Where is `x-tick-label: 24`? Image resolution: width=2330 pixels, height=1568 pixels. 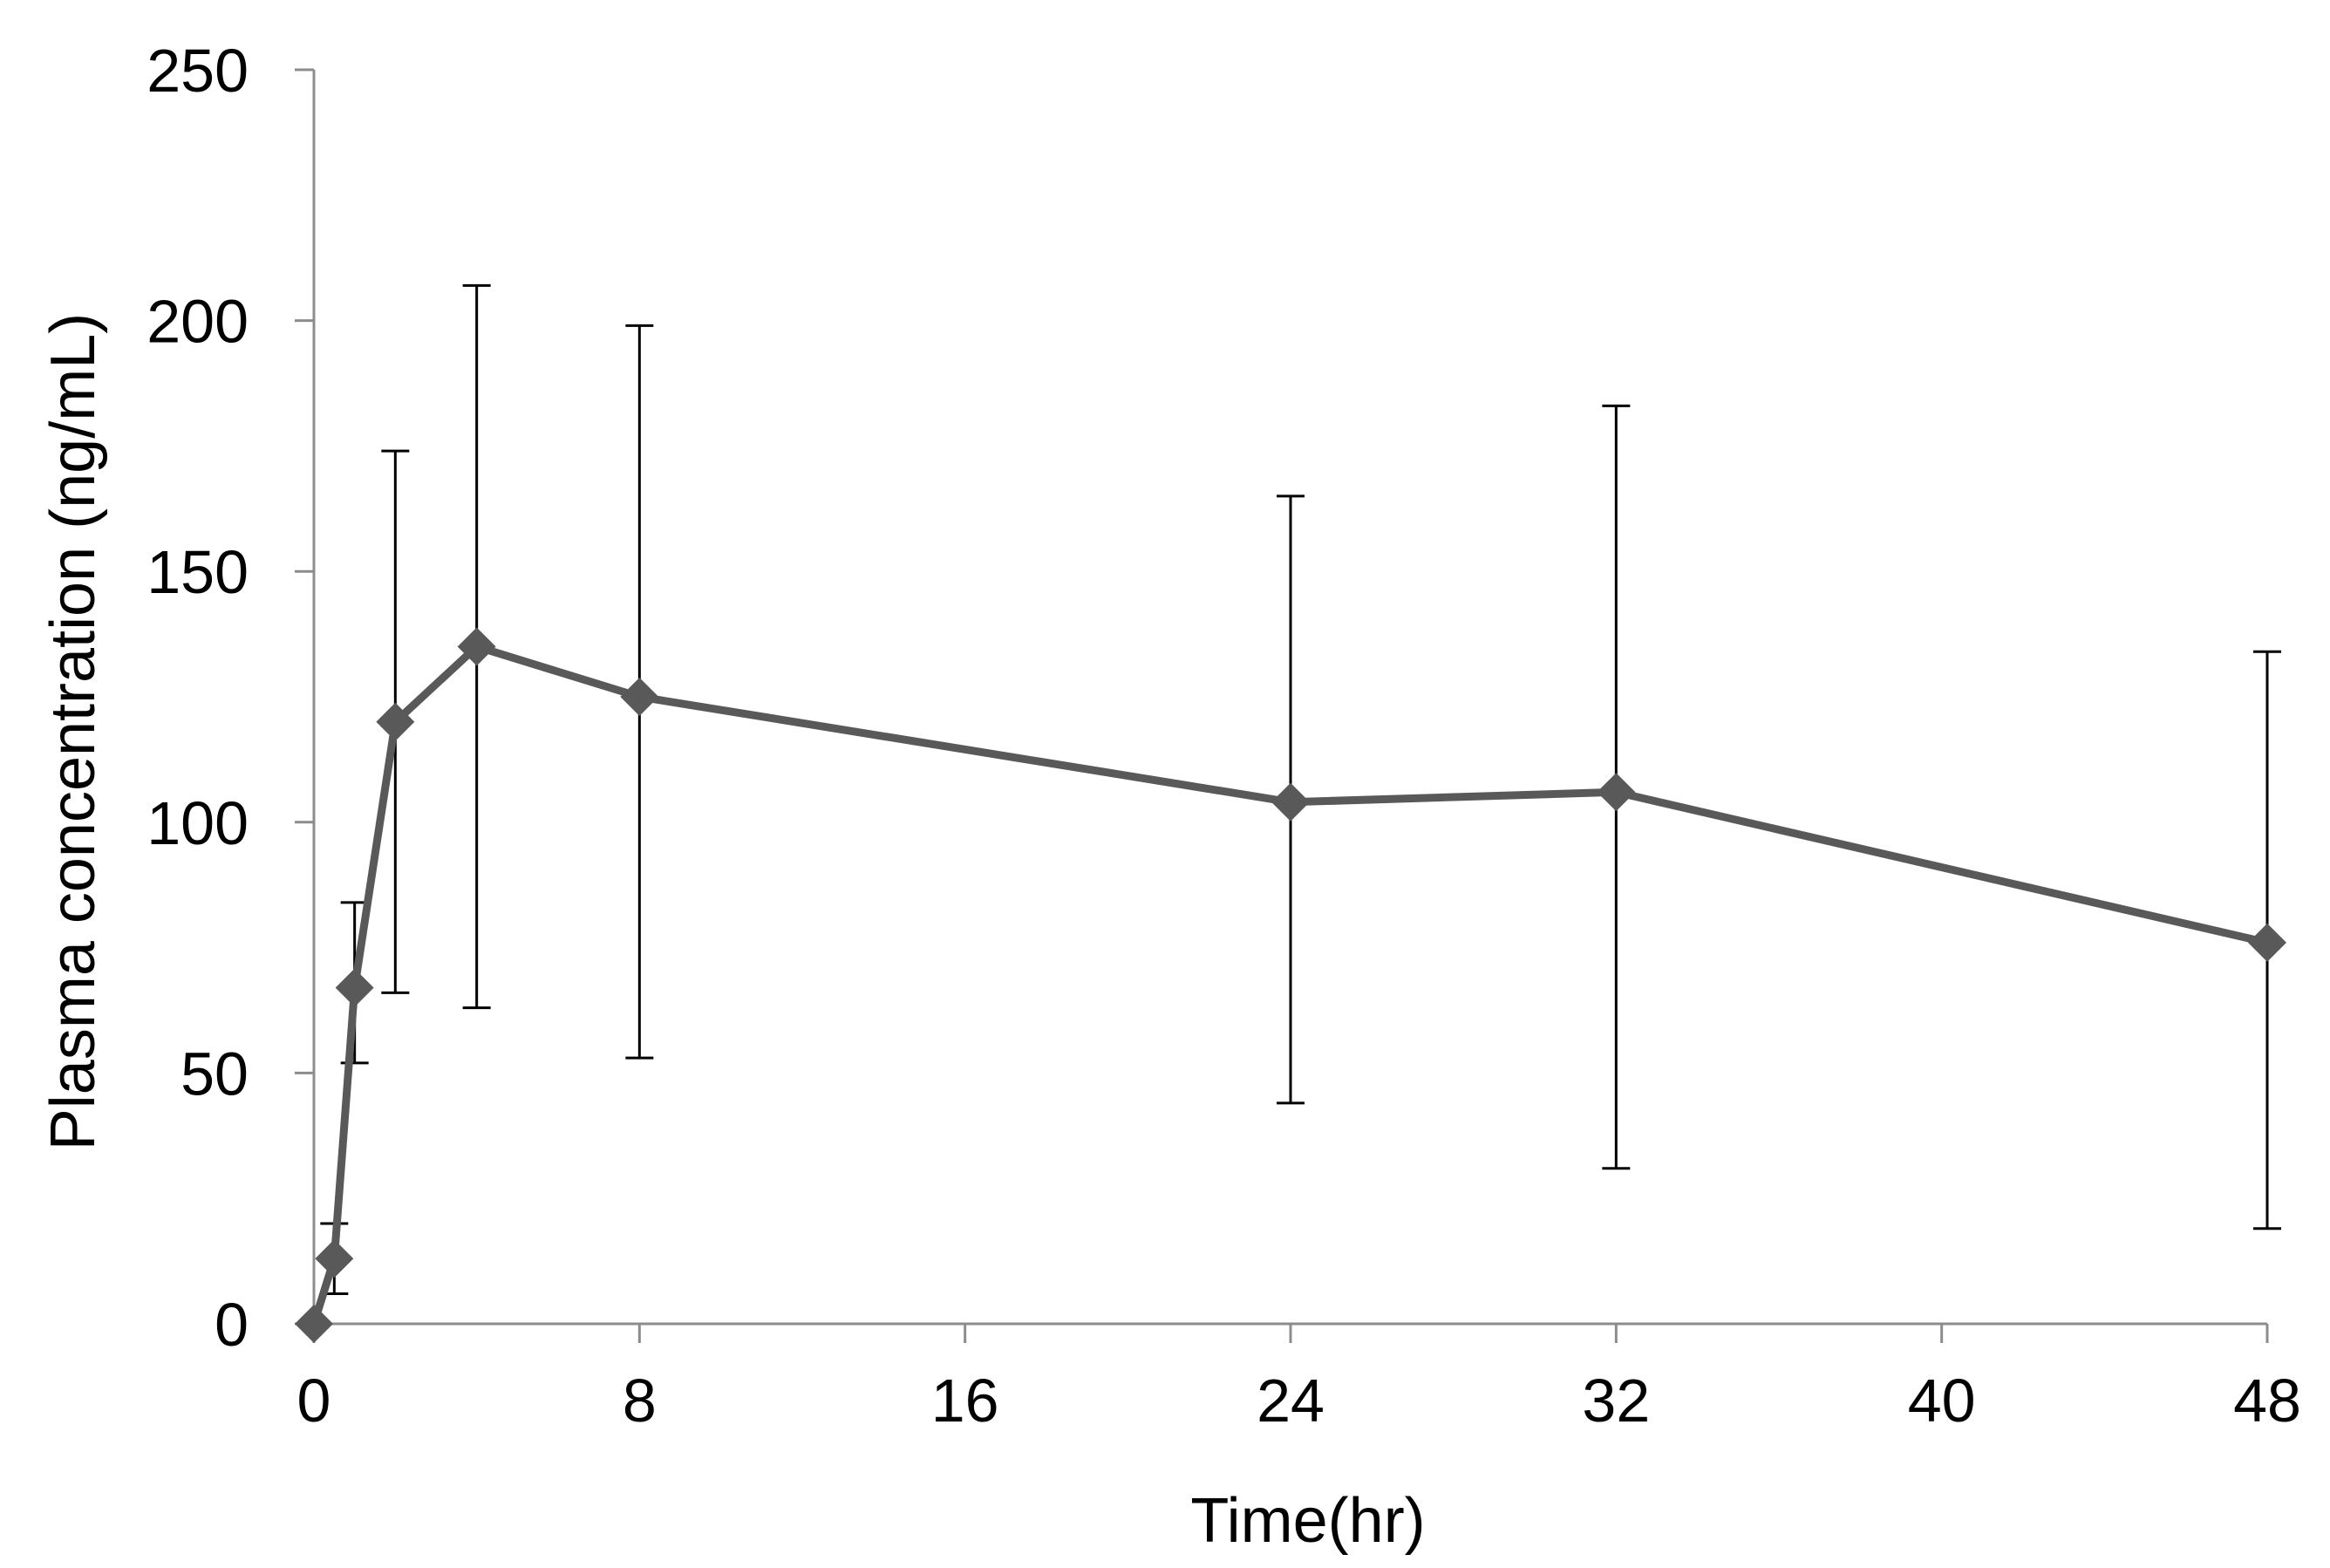
x-tick-label: 24 is located at coordinates (1291, 1401).